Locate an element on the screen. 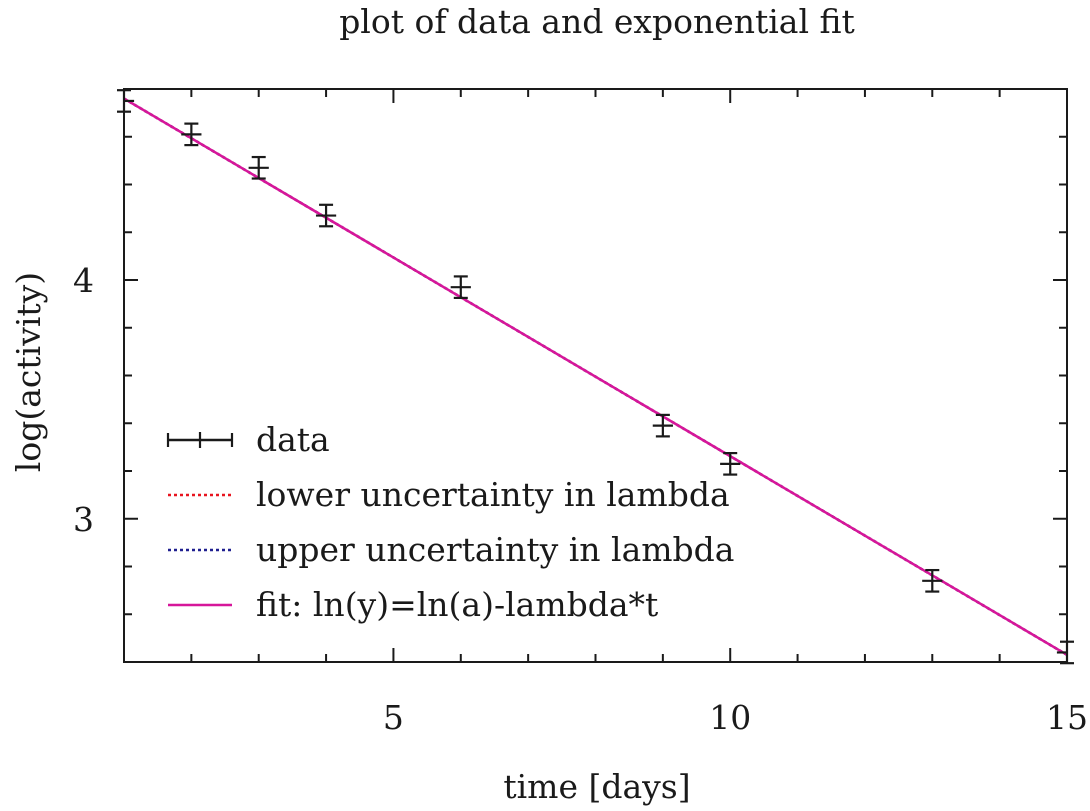  legend-entry: fit: ln(y)=ln(a)-lambda*t is located at coordinates (413, 604).